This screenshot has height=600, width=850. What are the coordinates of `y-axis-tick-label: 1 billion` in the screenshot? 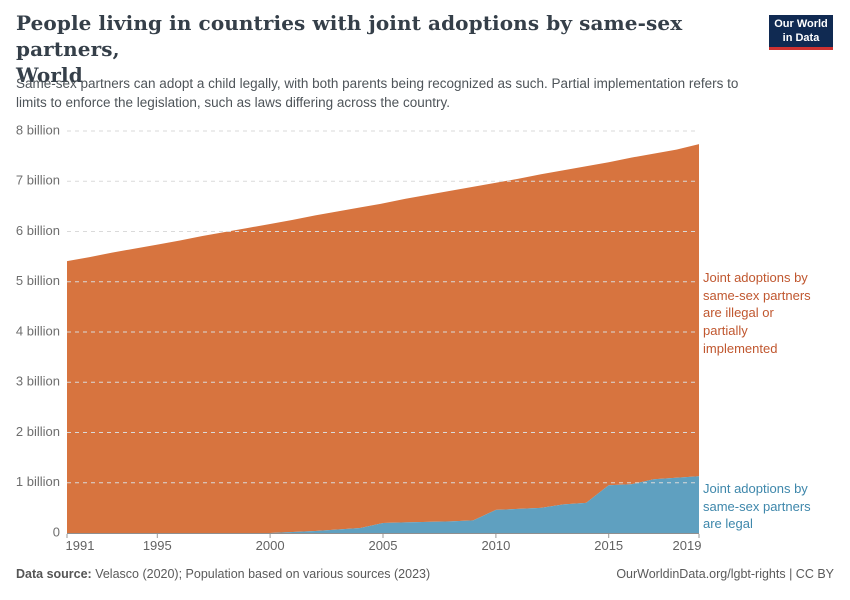 It's located at (38, 481).